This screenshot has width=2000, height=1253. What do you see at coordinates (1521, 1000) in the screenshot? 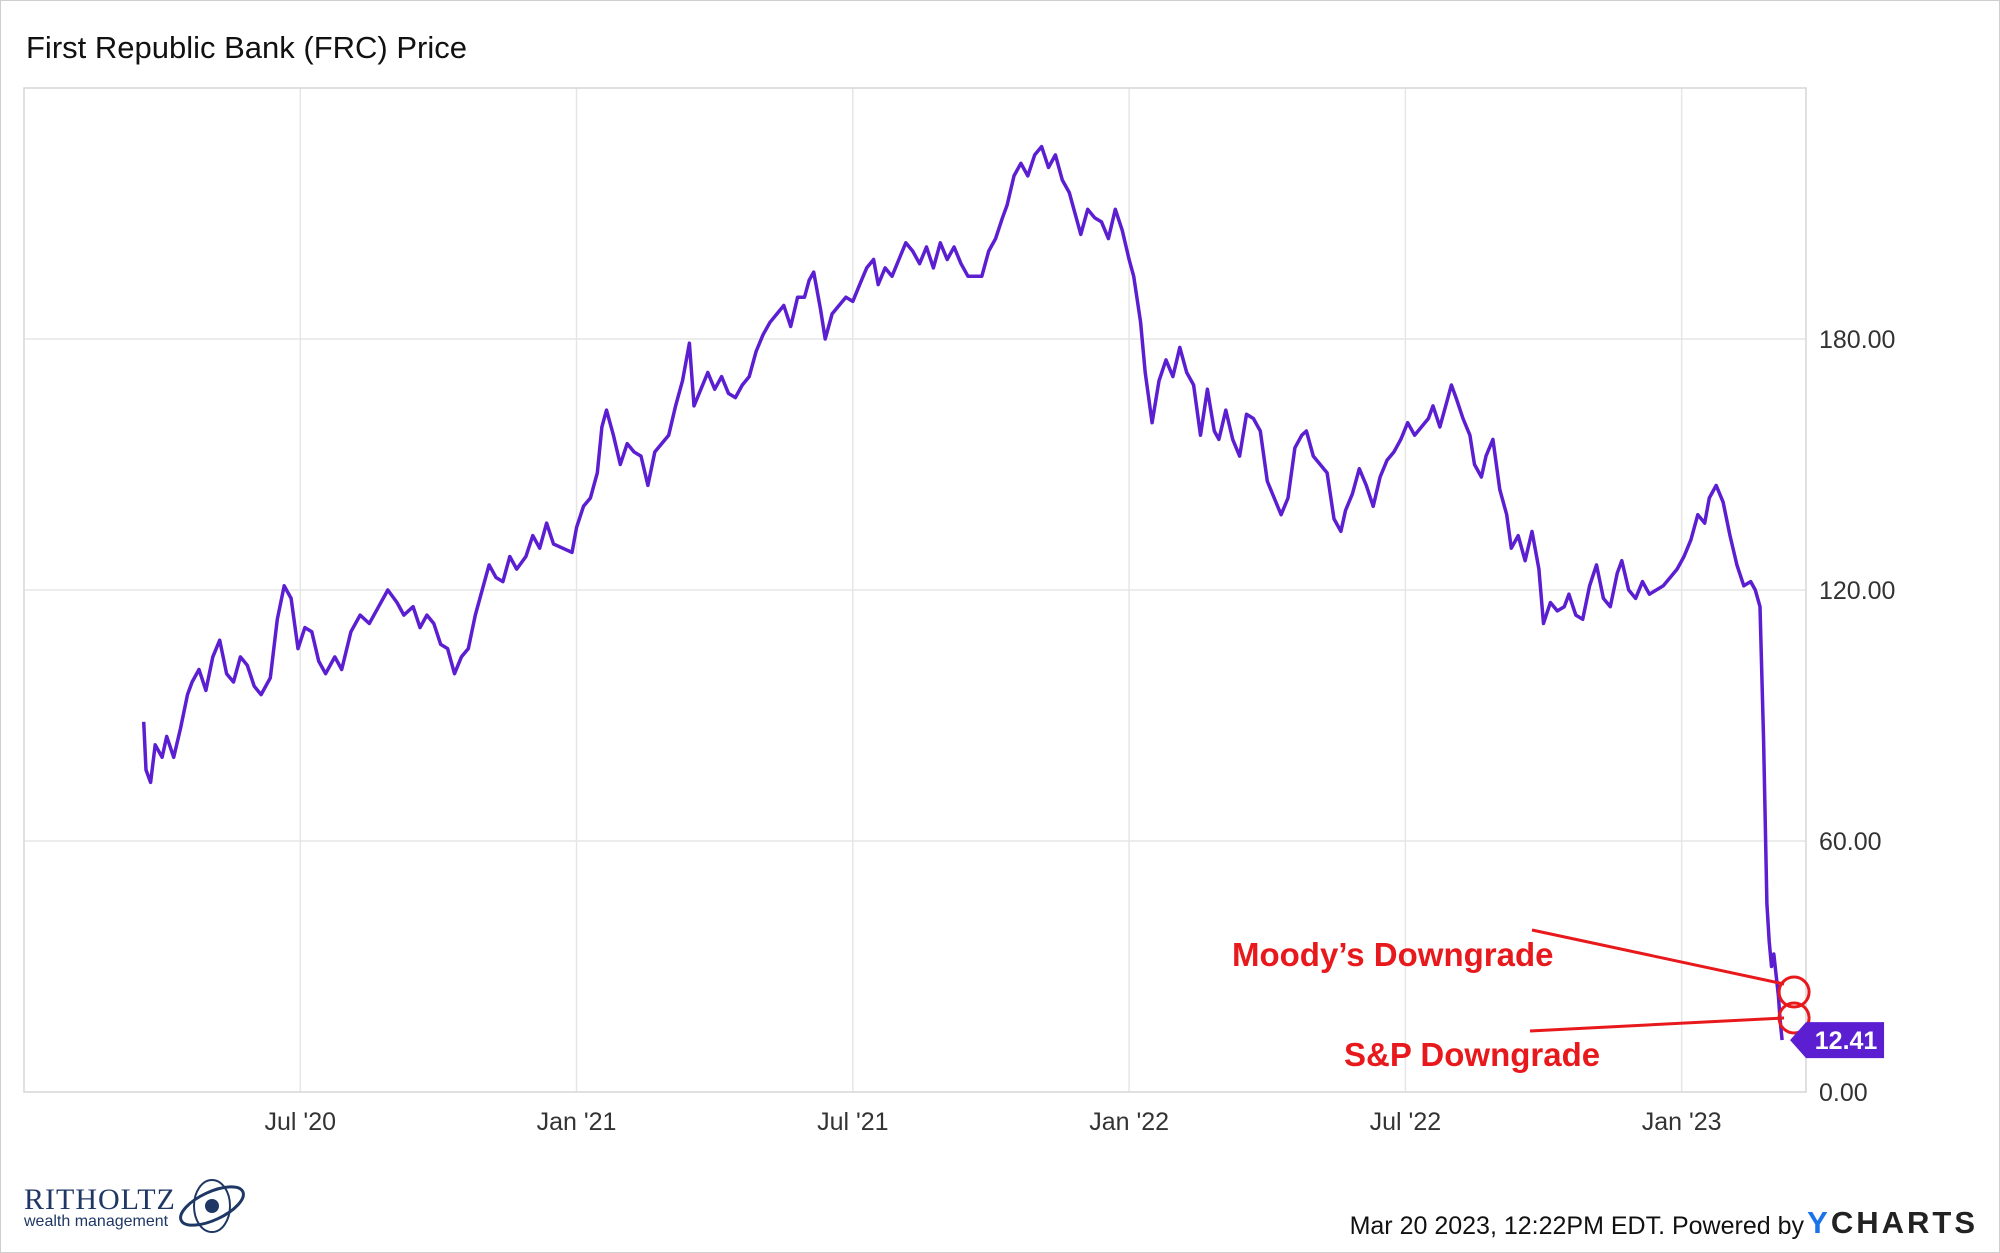
I see `annotations: Moody’s Downgrade S&P Downgrade` at bounding box center [1521, 1000].